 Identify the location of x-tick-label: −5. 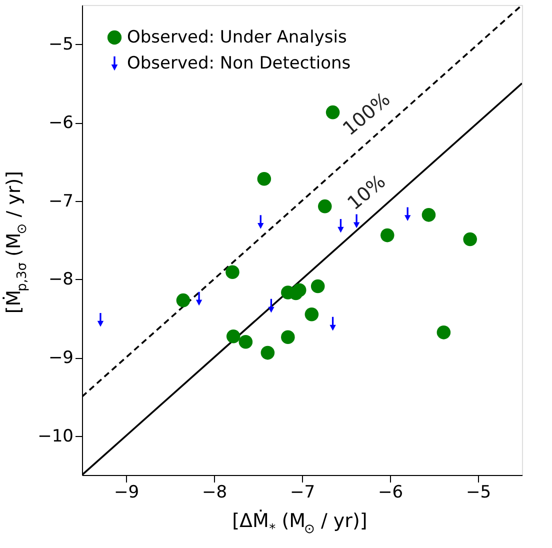
(479, 492).